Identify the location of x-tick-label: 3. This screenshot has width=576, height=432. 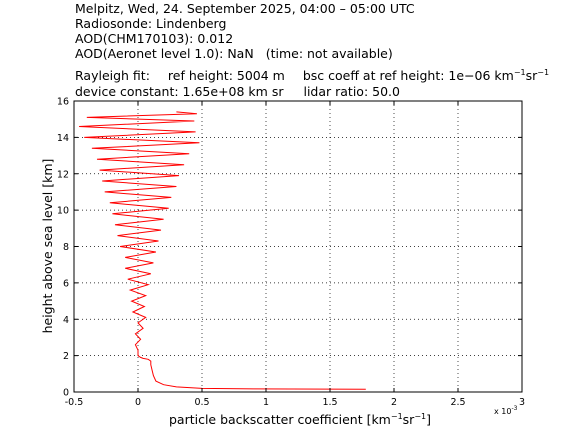
(522, 402).